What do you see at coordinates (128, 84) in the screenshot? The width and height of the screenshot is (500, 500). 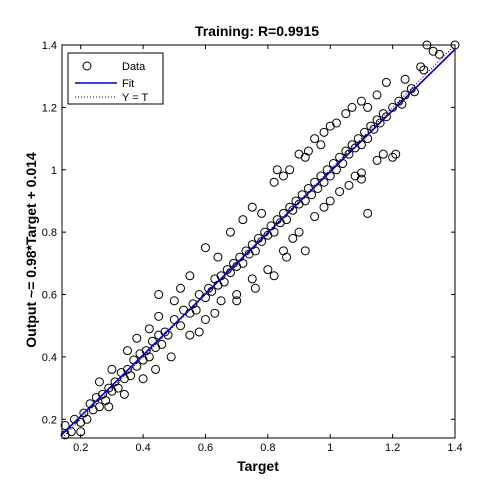 I see `legend-fit-label: Fit` at bounding box center [128, 84].